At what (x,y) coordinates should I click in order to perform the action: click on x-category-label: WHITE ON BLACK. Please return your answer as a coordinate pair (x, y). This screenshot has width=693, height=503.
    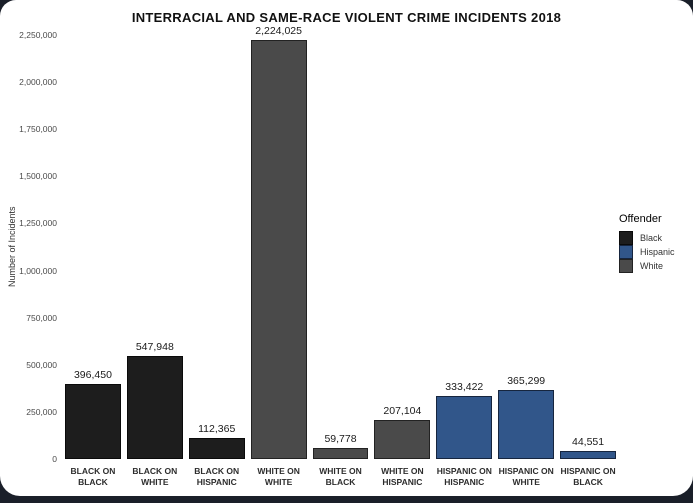
    Looking at the image, I should click on (340, 477).